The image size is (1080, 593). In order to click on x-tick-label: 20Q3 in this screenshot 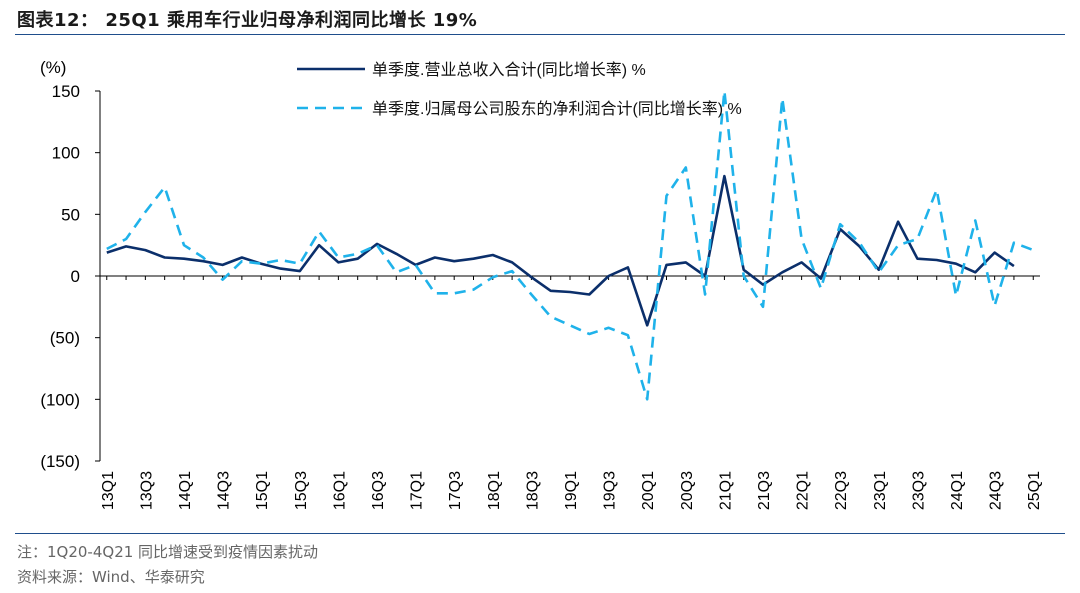, I will do `click(687, 490)`.